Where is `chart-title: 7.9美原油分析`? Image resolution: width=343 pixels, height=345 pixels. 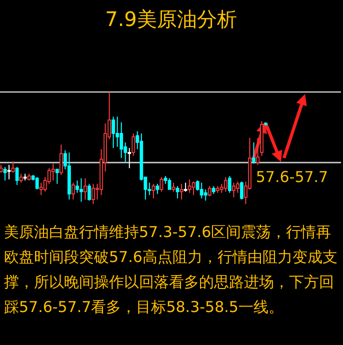 chart-title: 7.9美原油分析 is located at coordinates (171, 19).